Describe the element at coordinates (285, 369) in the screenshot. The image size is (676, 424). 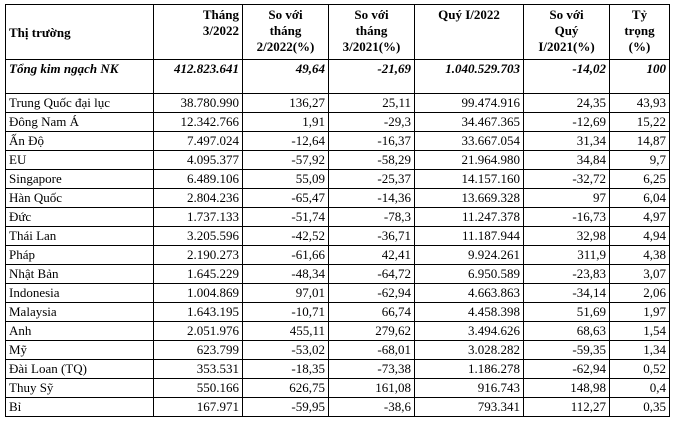
I see `cell-vs-prev-month: -18,35` at that location.